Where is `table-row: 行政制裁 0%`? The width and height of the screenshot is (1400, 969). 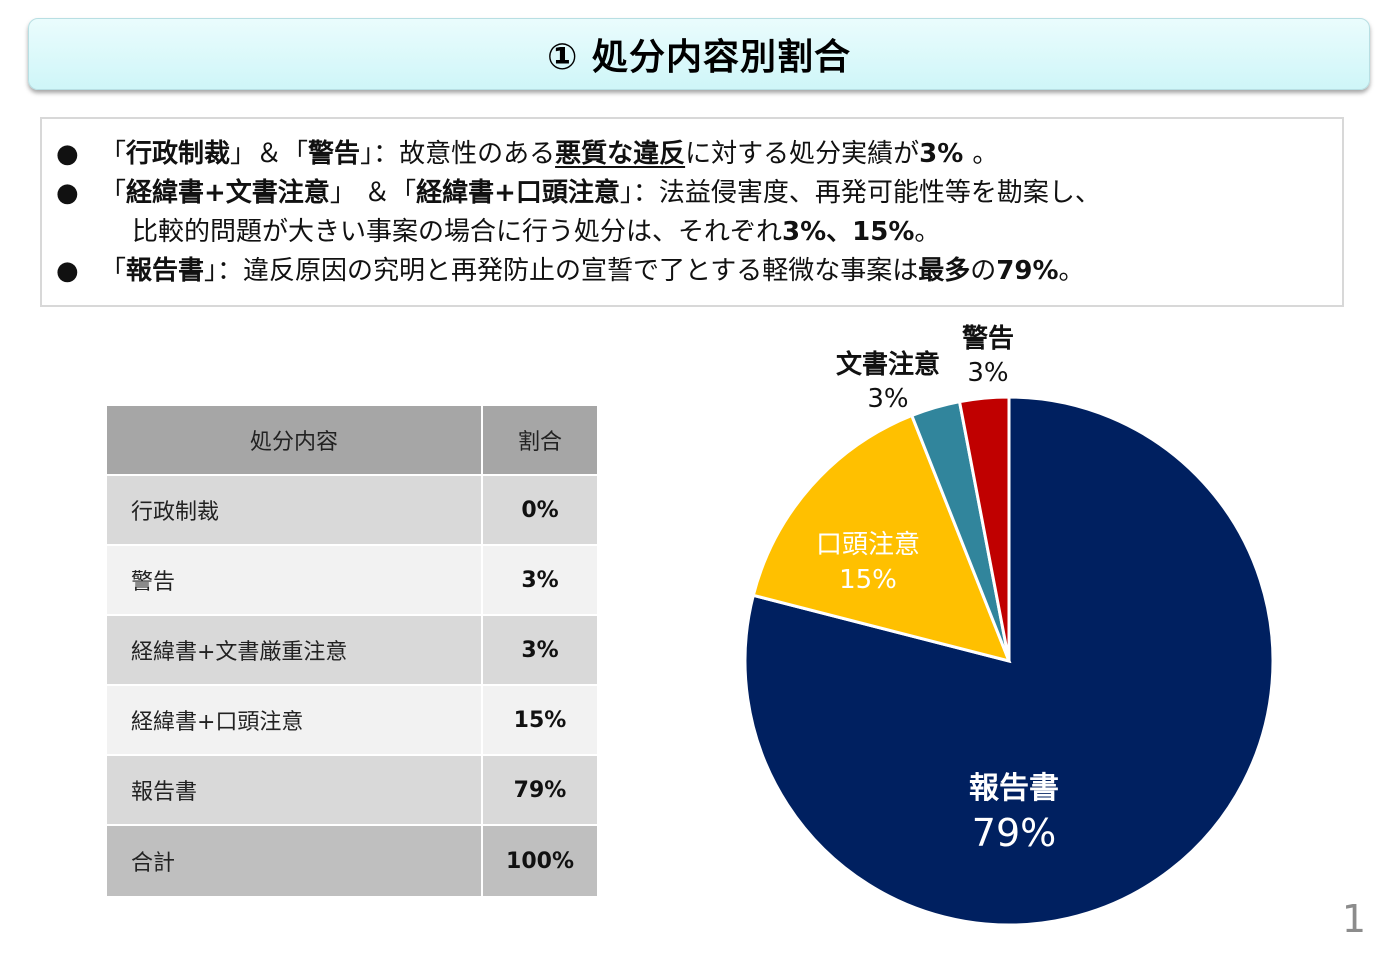 table-row: 行政制裁 0% is located at coordinates (352, 510).